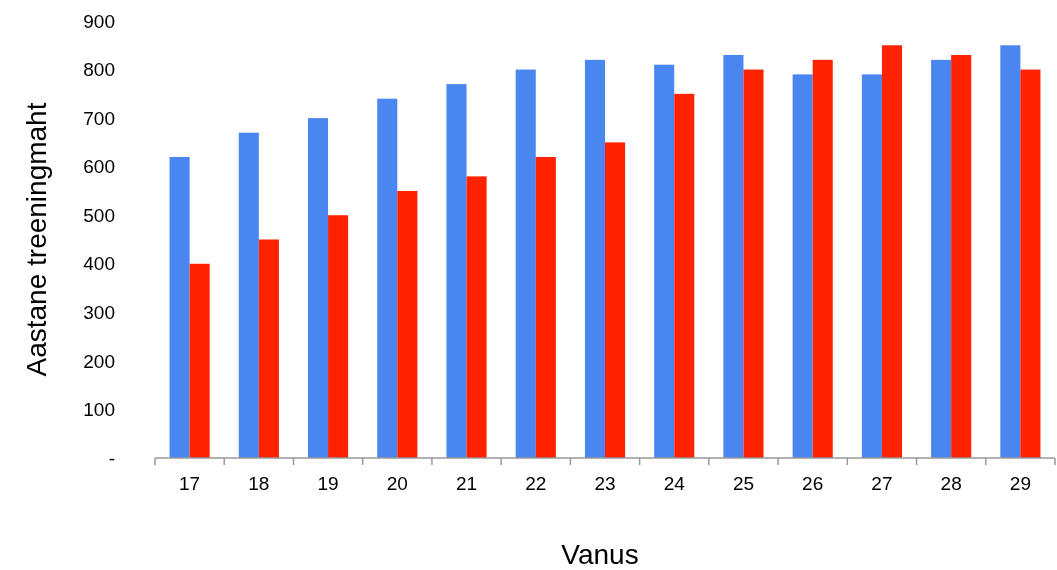  I want to click on x-tick-label: 25, so click(743, 483).